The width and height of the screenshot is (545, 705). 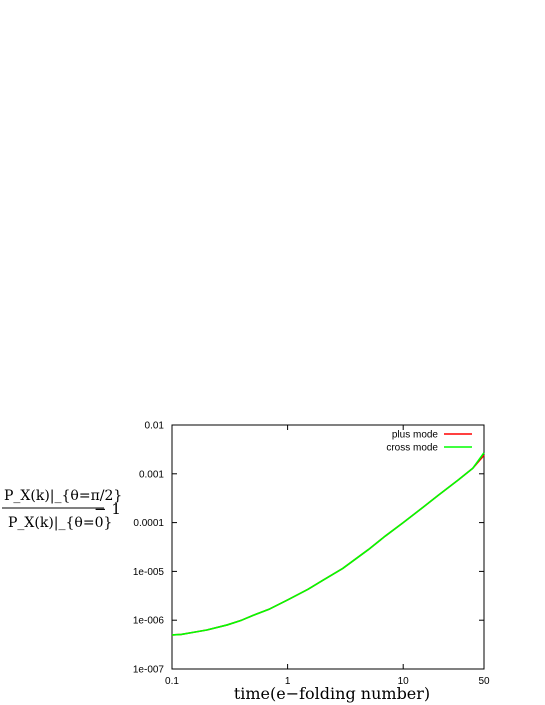 I want to click on y-tick-label: 0.001, so click(x=151, y=474).